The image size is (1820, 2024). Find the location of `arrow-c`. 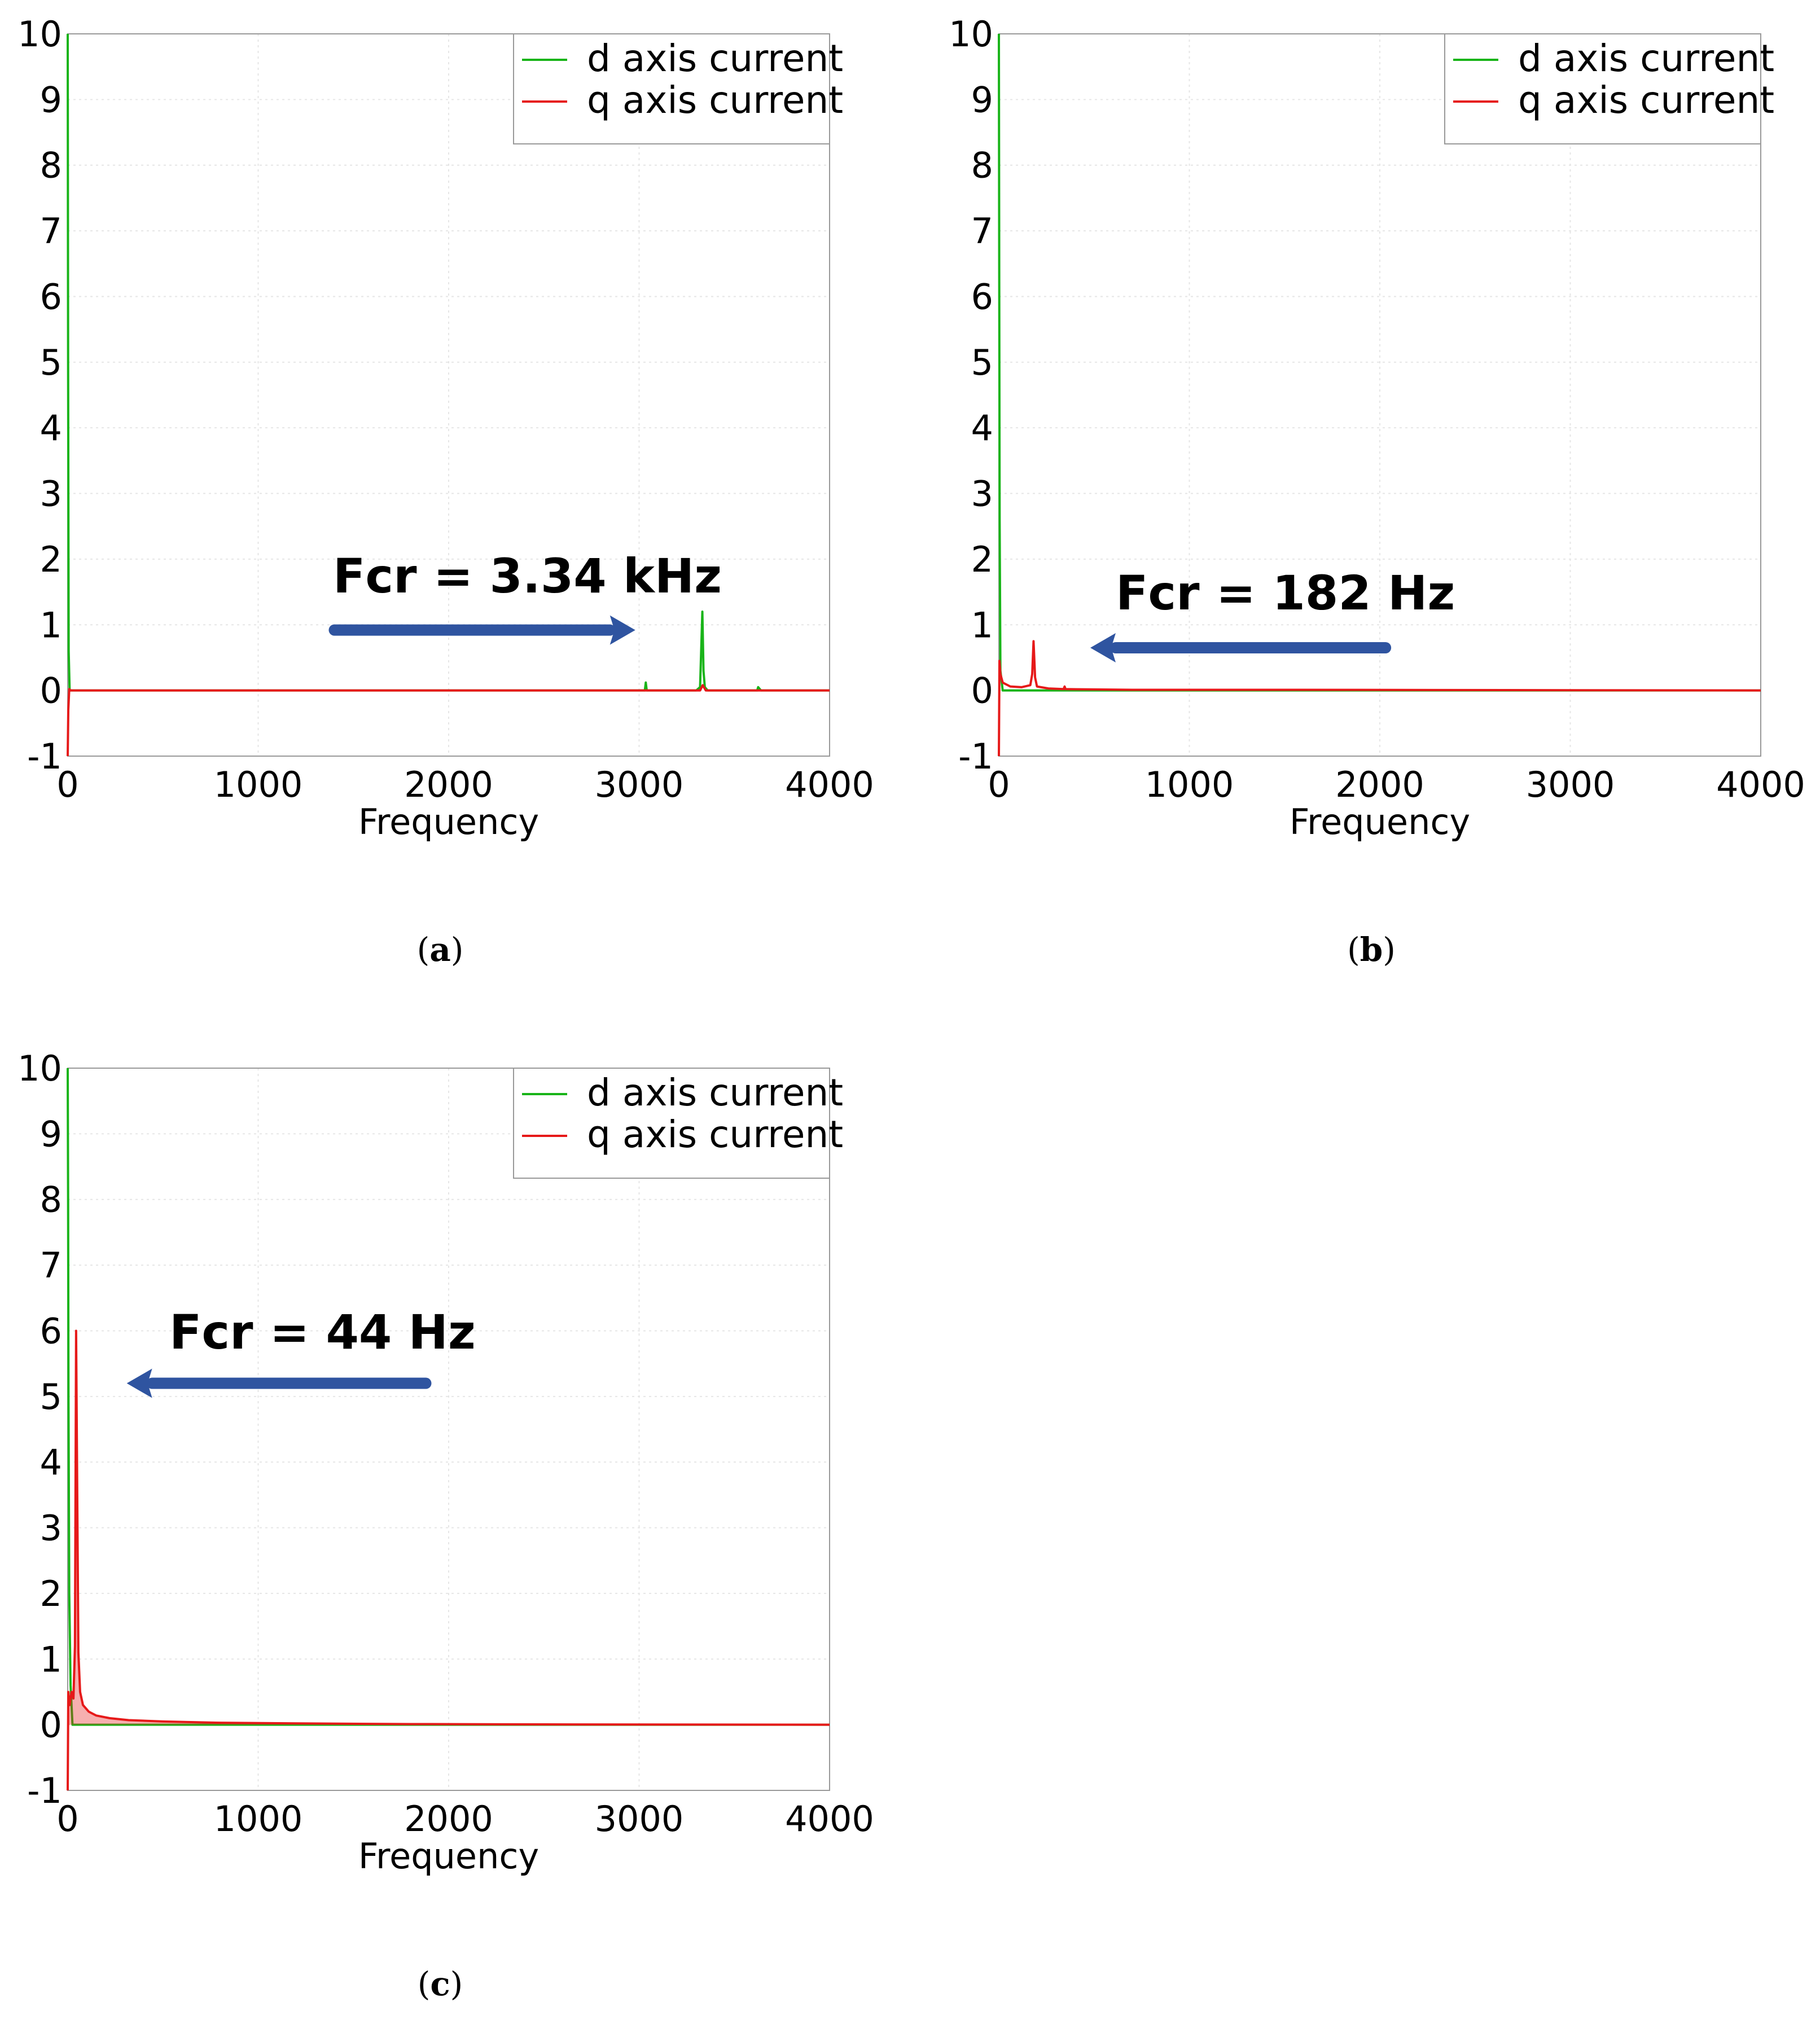

arrow-c is located at coordinates (279, 1383).